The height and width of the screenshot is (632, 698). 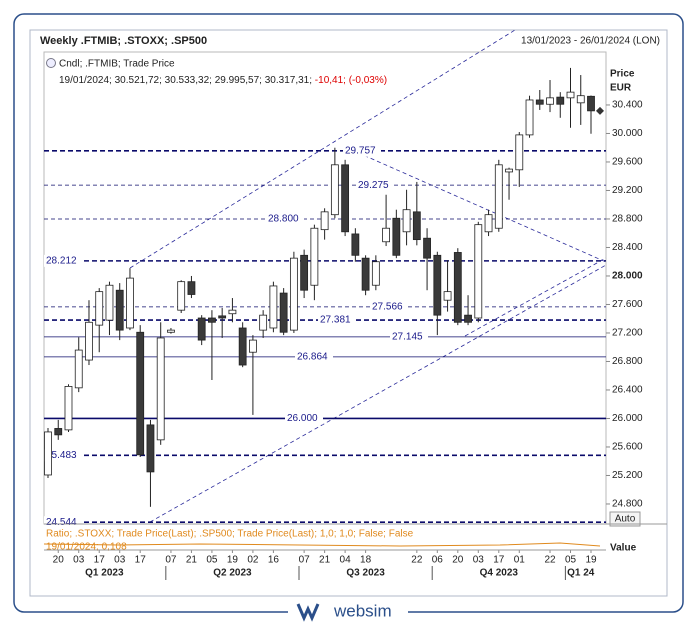 I want to click on y-tick-label: 28.000, so click(x=627, y=276).